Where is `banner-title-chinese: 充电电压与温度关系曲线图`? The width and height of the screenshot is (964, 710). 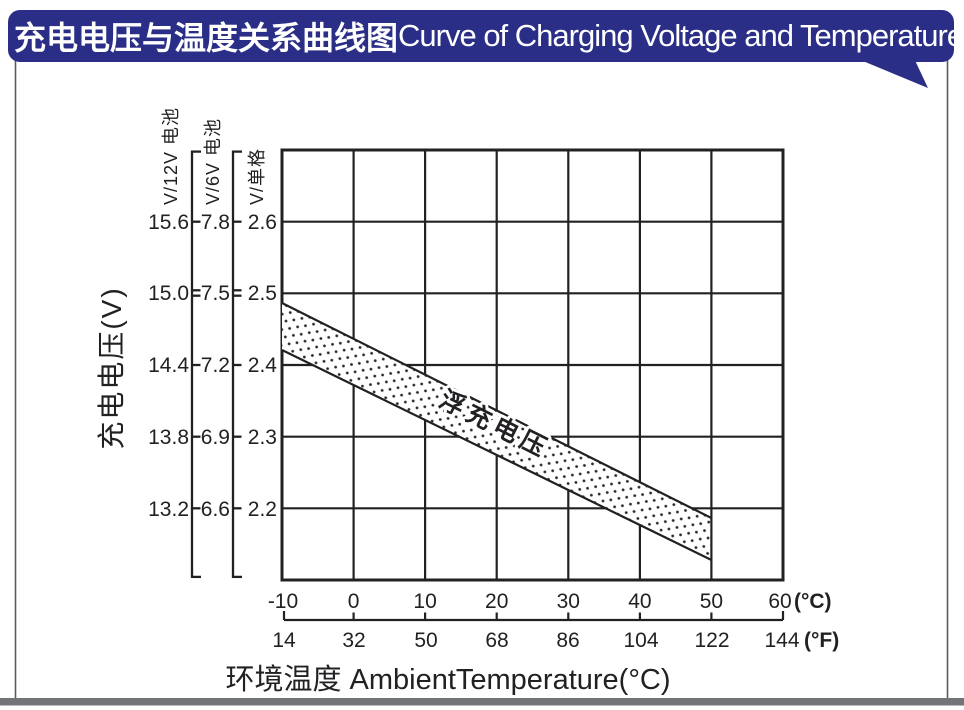
banner-title-chinese: 充电电压与温度关系曲线图 is located at coordinates (206, 38).